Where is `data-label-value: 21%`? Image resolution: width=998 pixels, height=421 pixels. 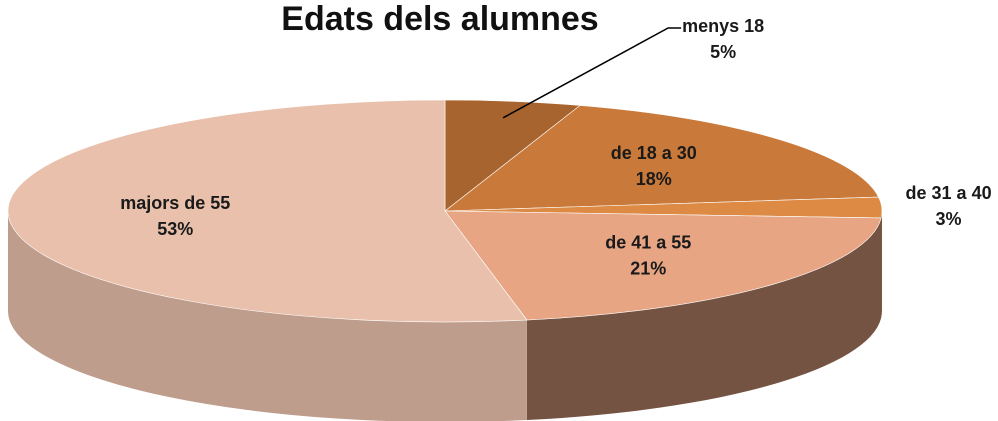 data-label-value: 21% is located at coordinates (648, 268).